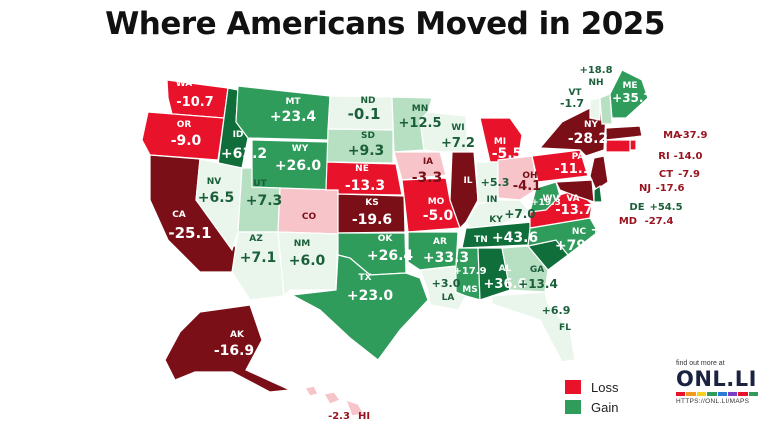 This screenshot has width=770, height=435. I want to click on state-code-hi: HI, so click(364, 416).